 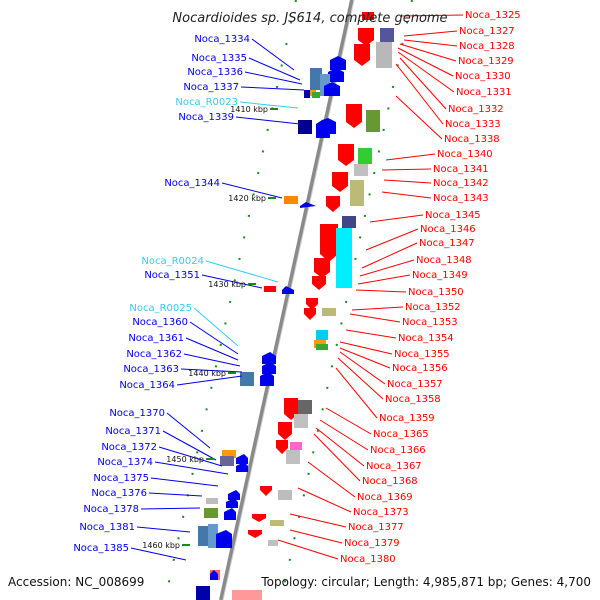 What do you see at coordinates (486, 61) in the screenshot?
I see `gene-label: Noca_1329` at bounding box center [486, 61].